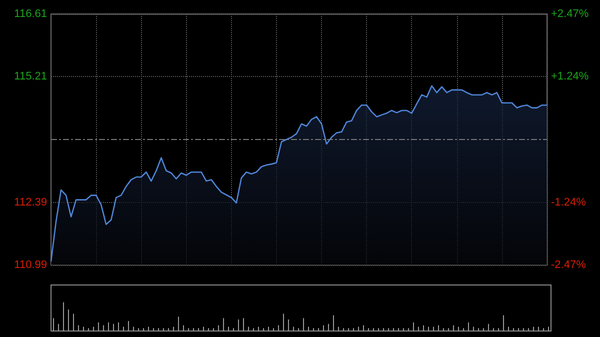  Describe the element at coordinates (570, 14) in the screenshot. I see `y2-tick-label: +2.47%` at that location.